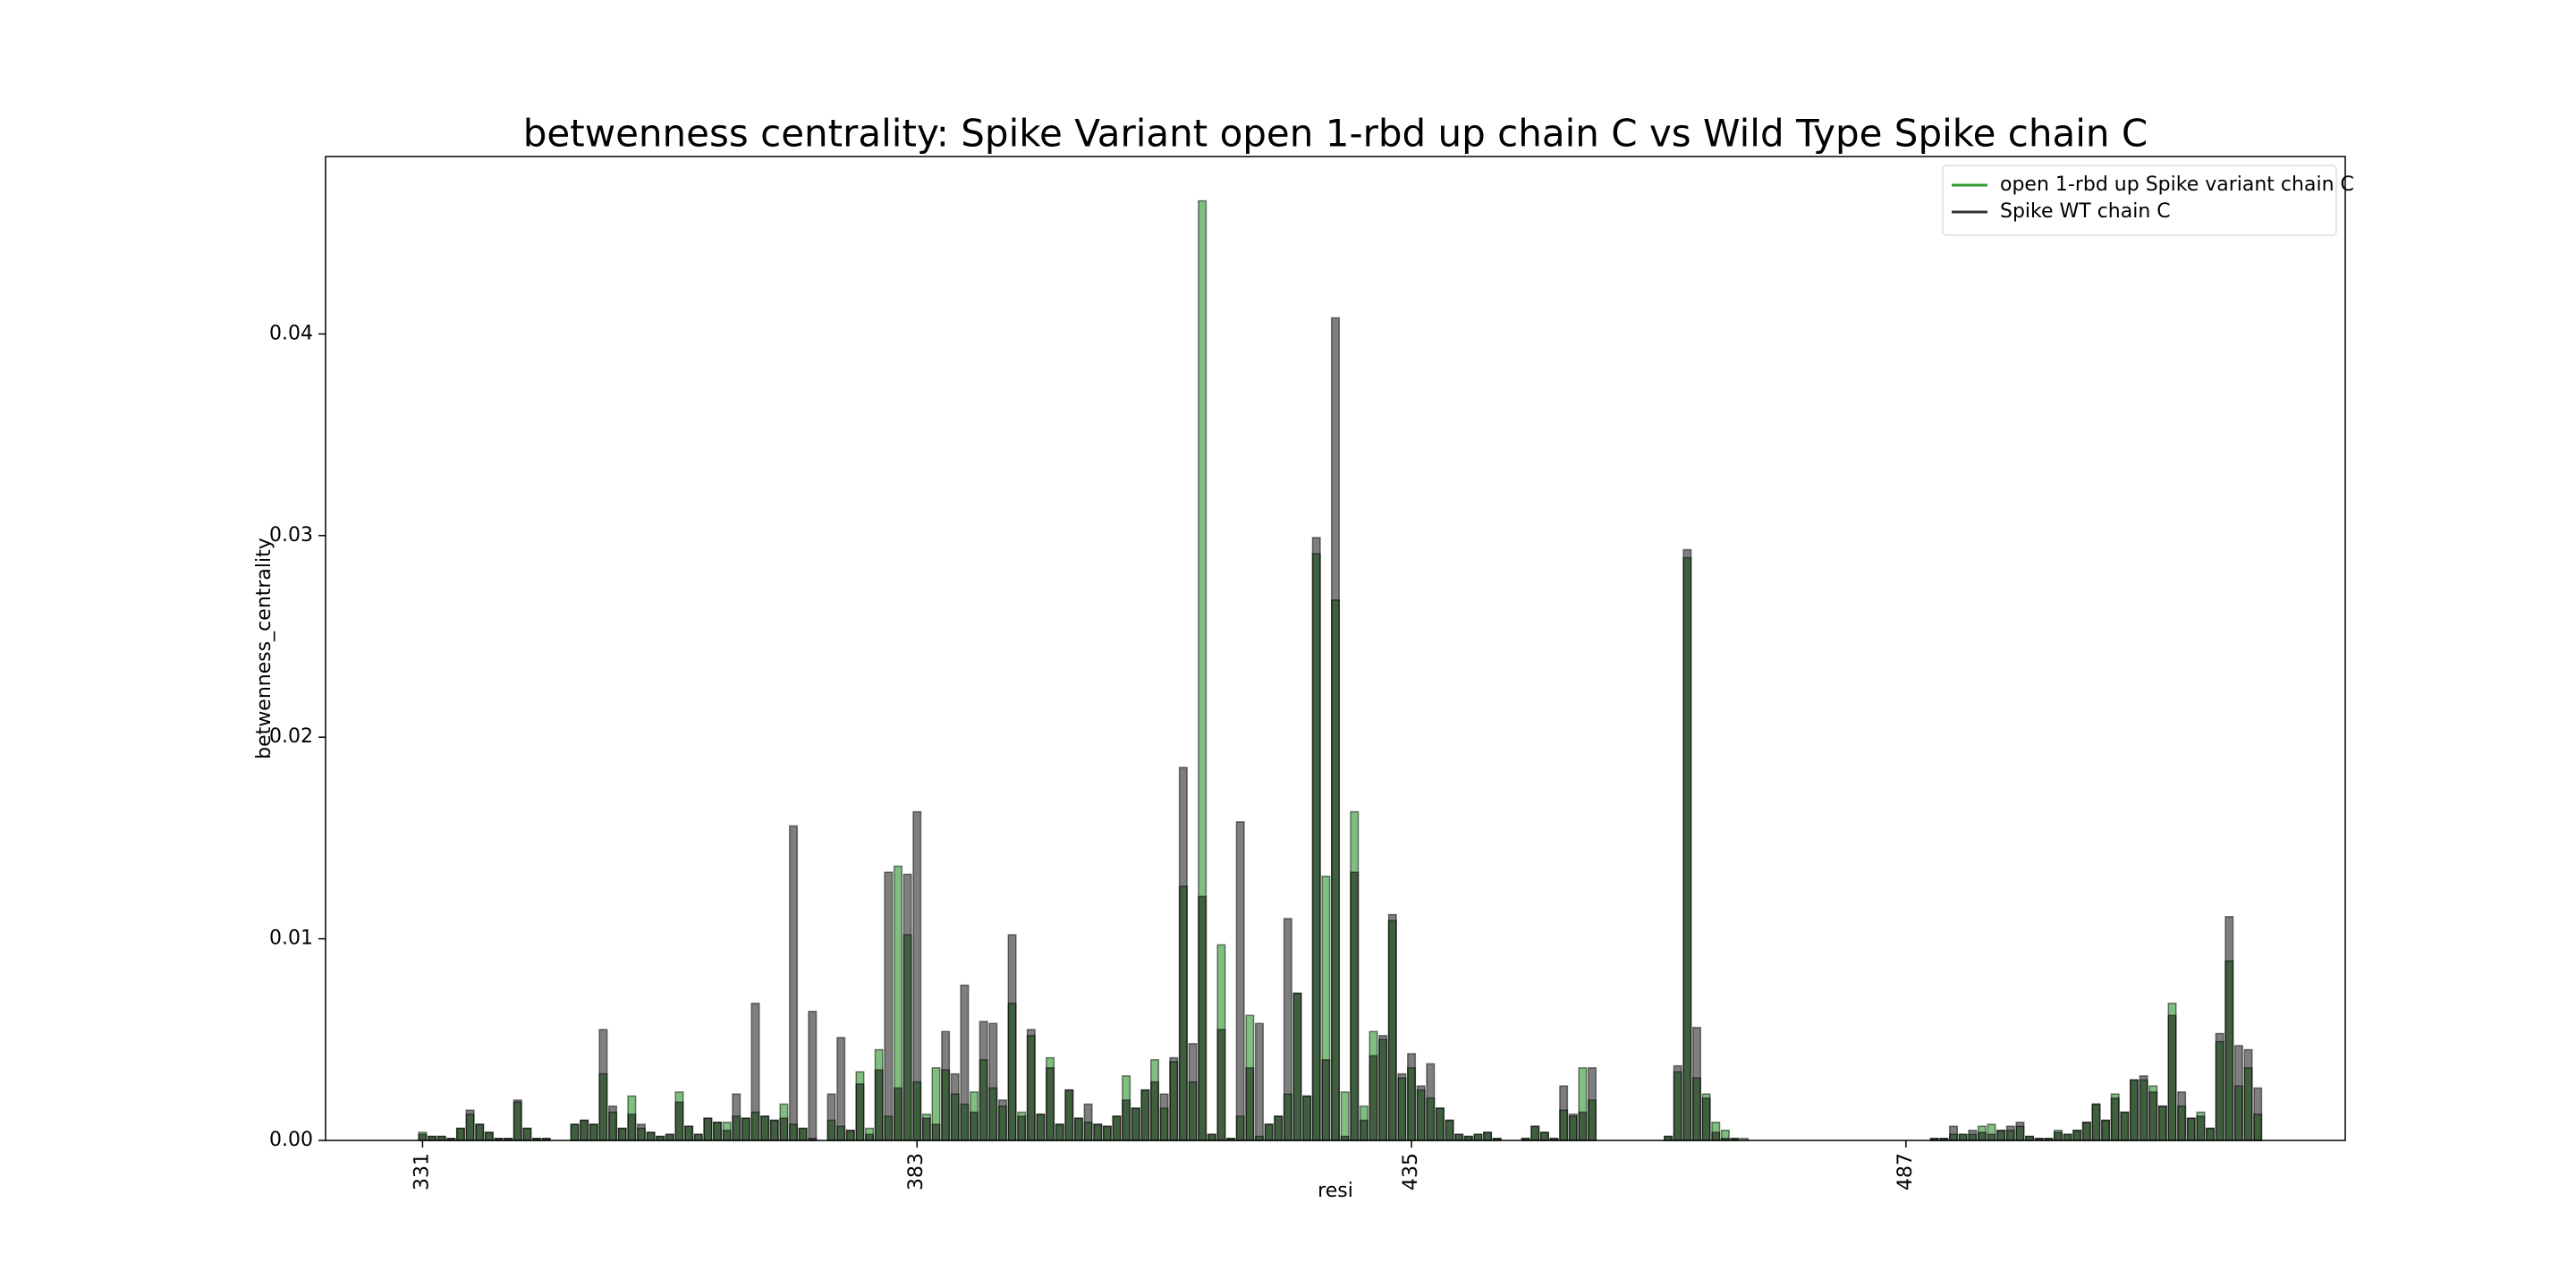 The image size is (2576, 1288). What do you see at coordinates (422, 1172) in the screenshot?
I see `x-tick-label: 331` at bounding box center [422, 1172].